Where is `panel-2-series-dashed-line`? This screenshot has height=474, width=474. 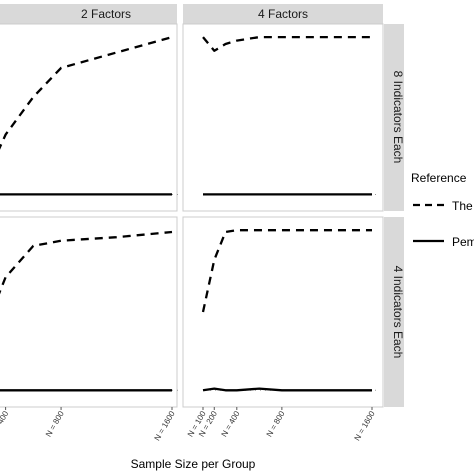
panel-2-series-dashed-line is located at coordinates (287, 43).